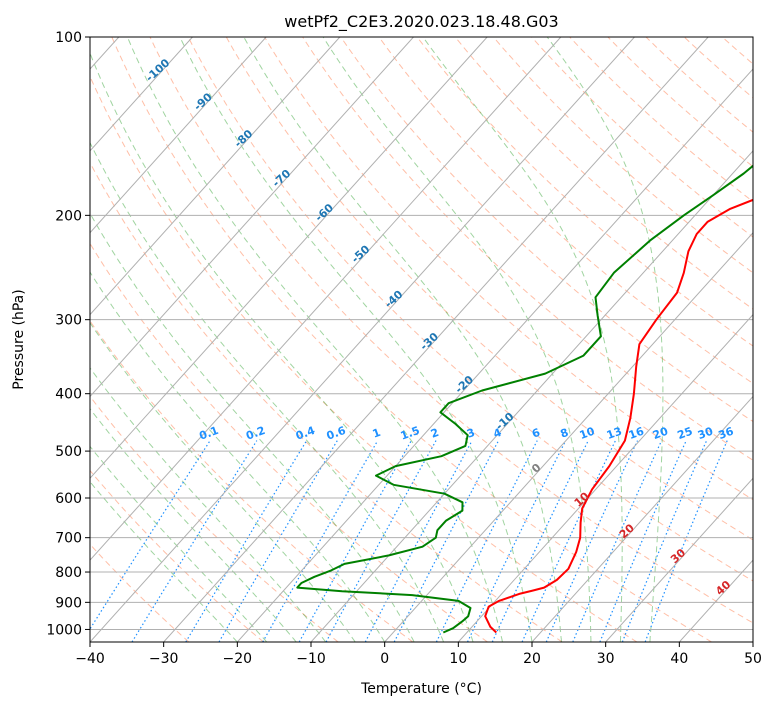  I want to click on isotherm-label: -40, so click(394, 299).